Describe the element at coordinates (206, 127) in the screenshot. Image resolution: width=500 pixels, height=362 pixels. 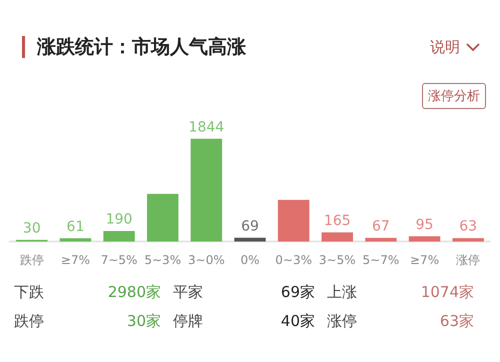
I see `data-label: 1844` at that location.